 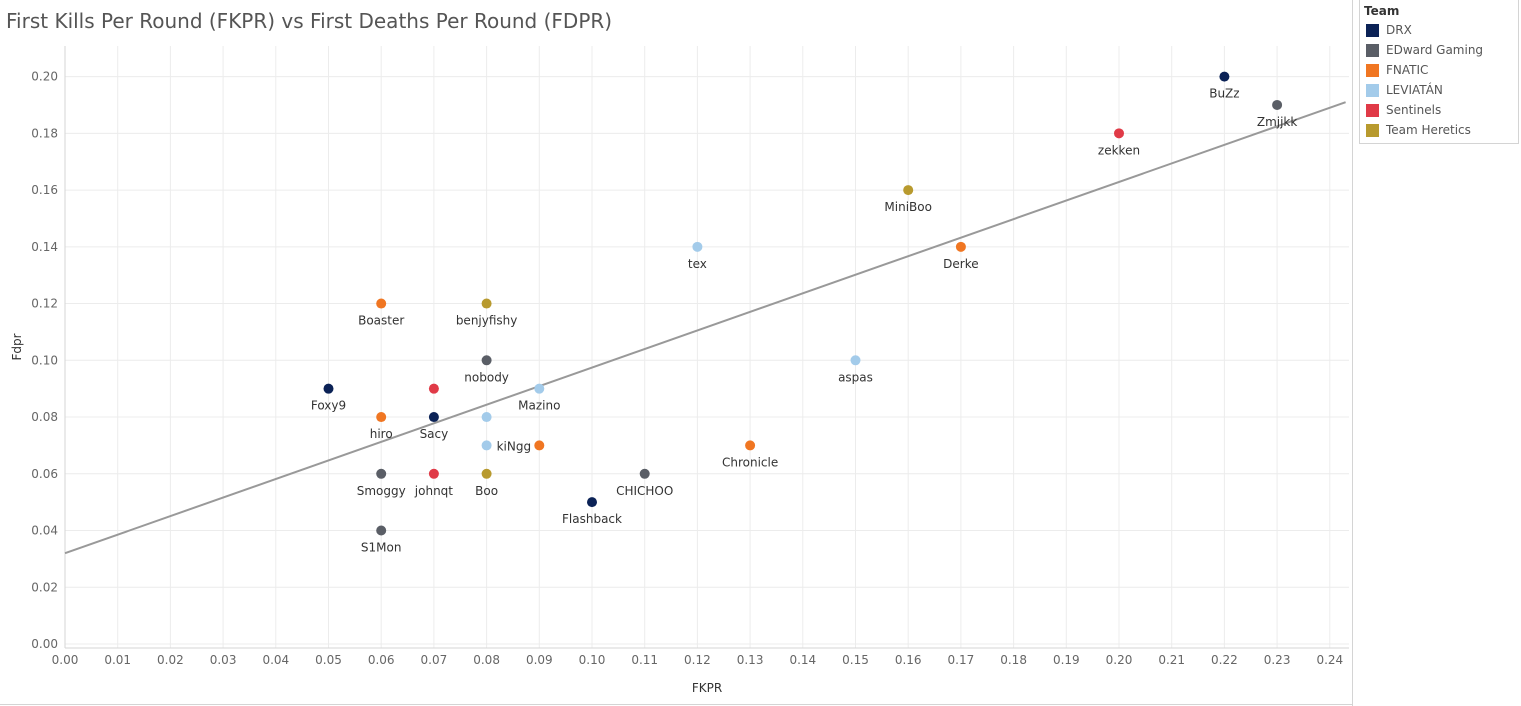 I want to click on y-tick-label: 0.00, so click(x=44, y=644).